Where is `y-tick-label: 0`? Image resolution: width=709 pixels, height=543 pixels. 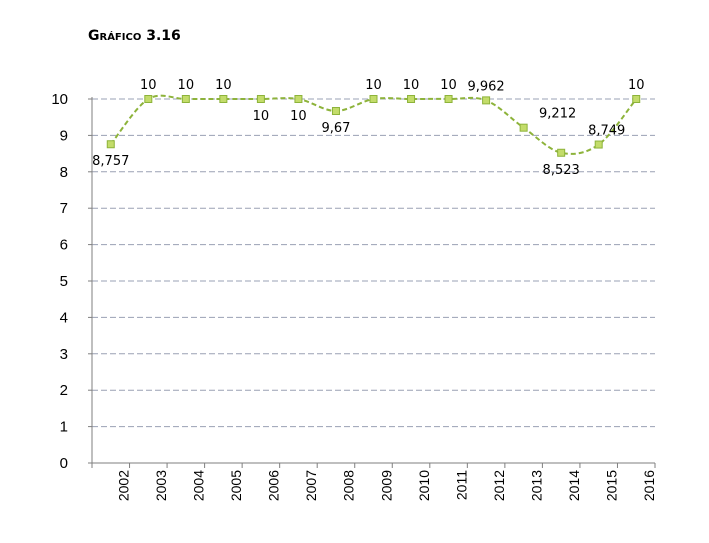
y-tick-label: 0 is located at coordinates (64, 463).